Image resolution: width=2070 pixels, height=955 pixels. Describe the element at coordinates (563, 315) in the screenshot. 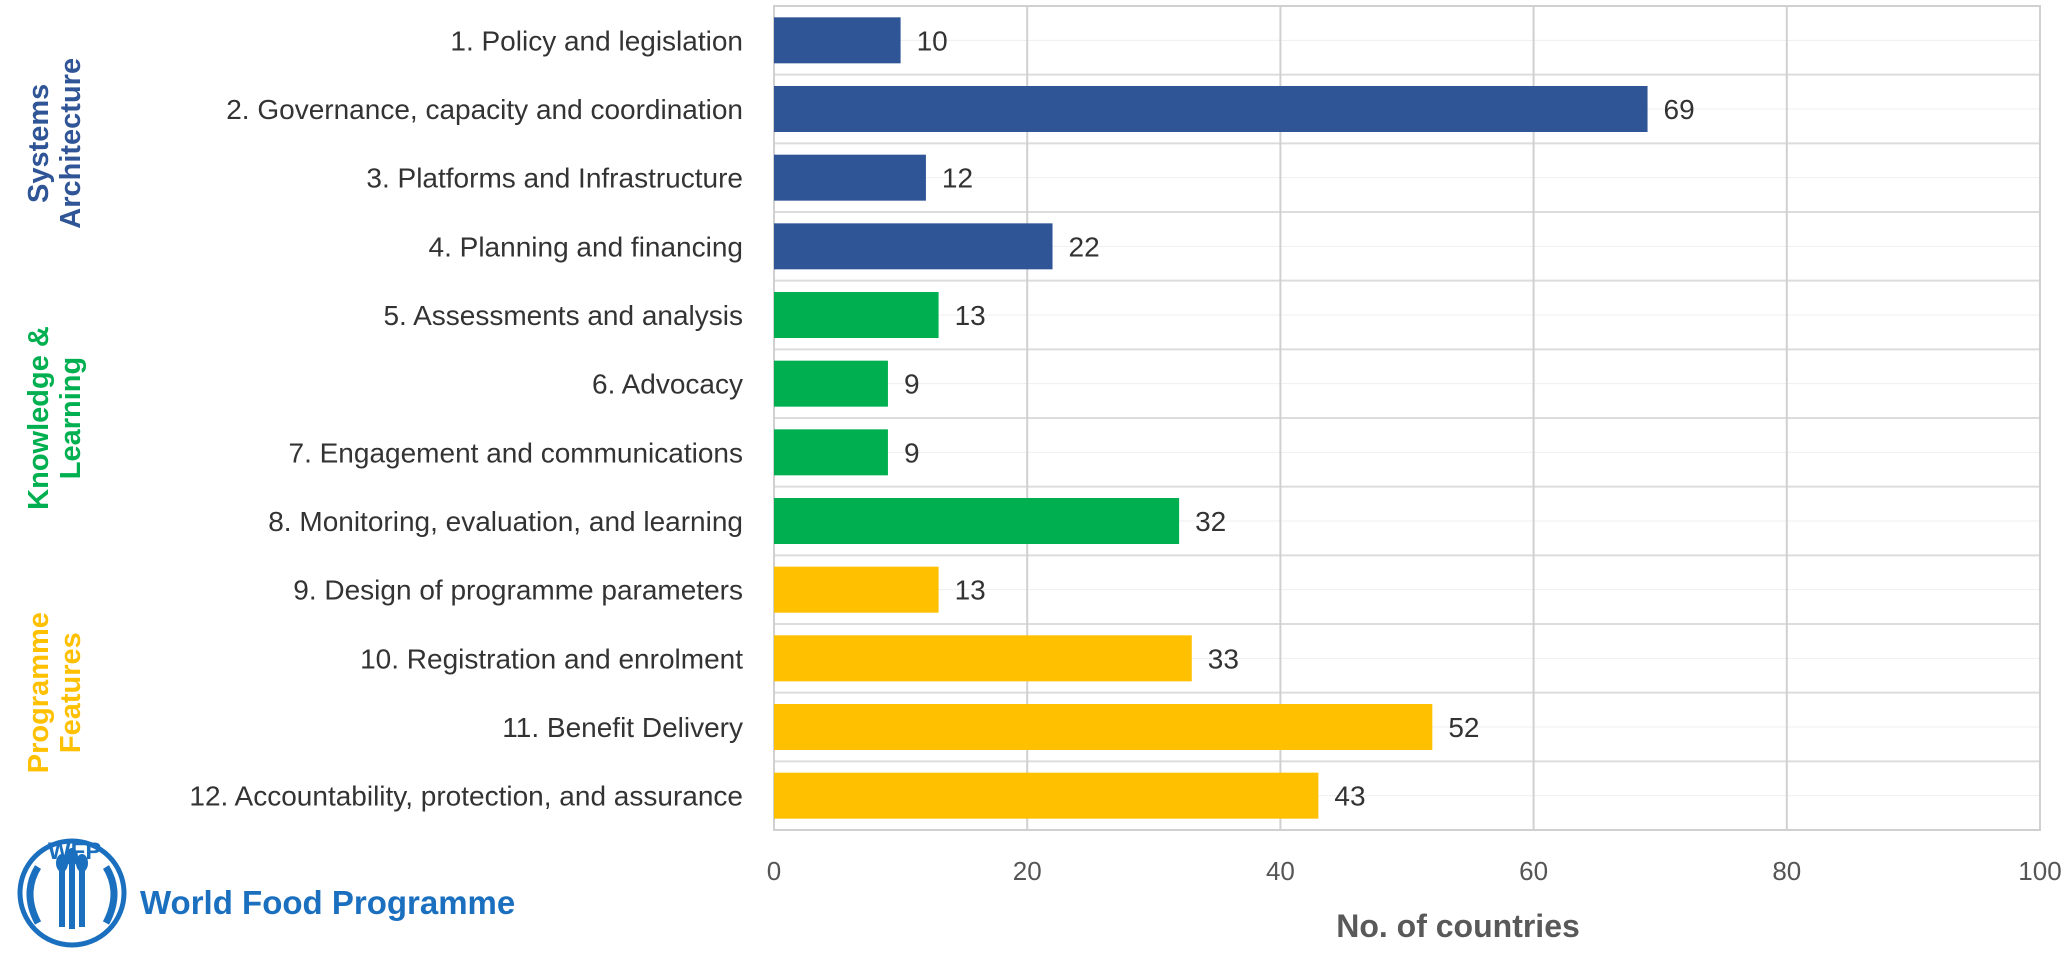

I see `category-label: 5. Assessments and analysis` at that location.